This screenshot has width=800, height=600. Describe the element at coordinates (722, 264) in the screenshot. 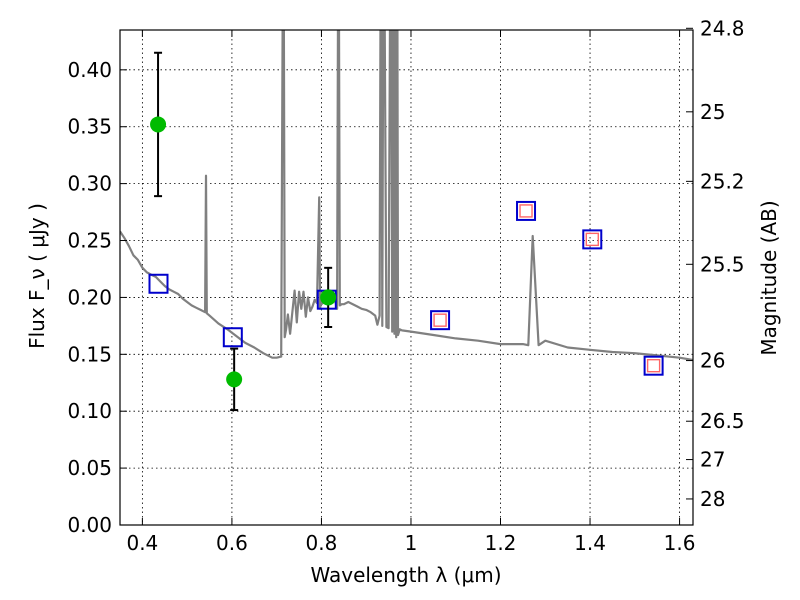

I see `y2-tick-label: 25.5` at that location.